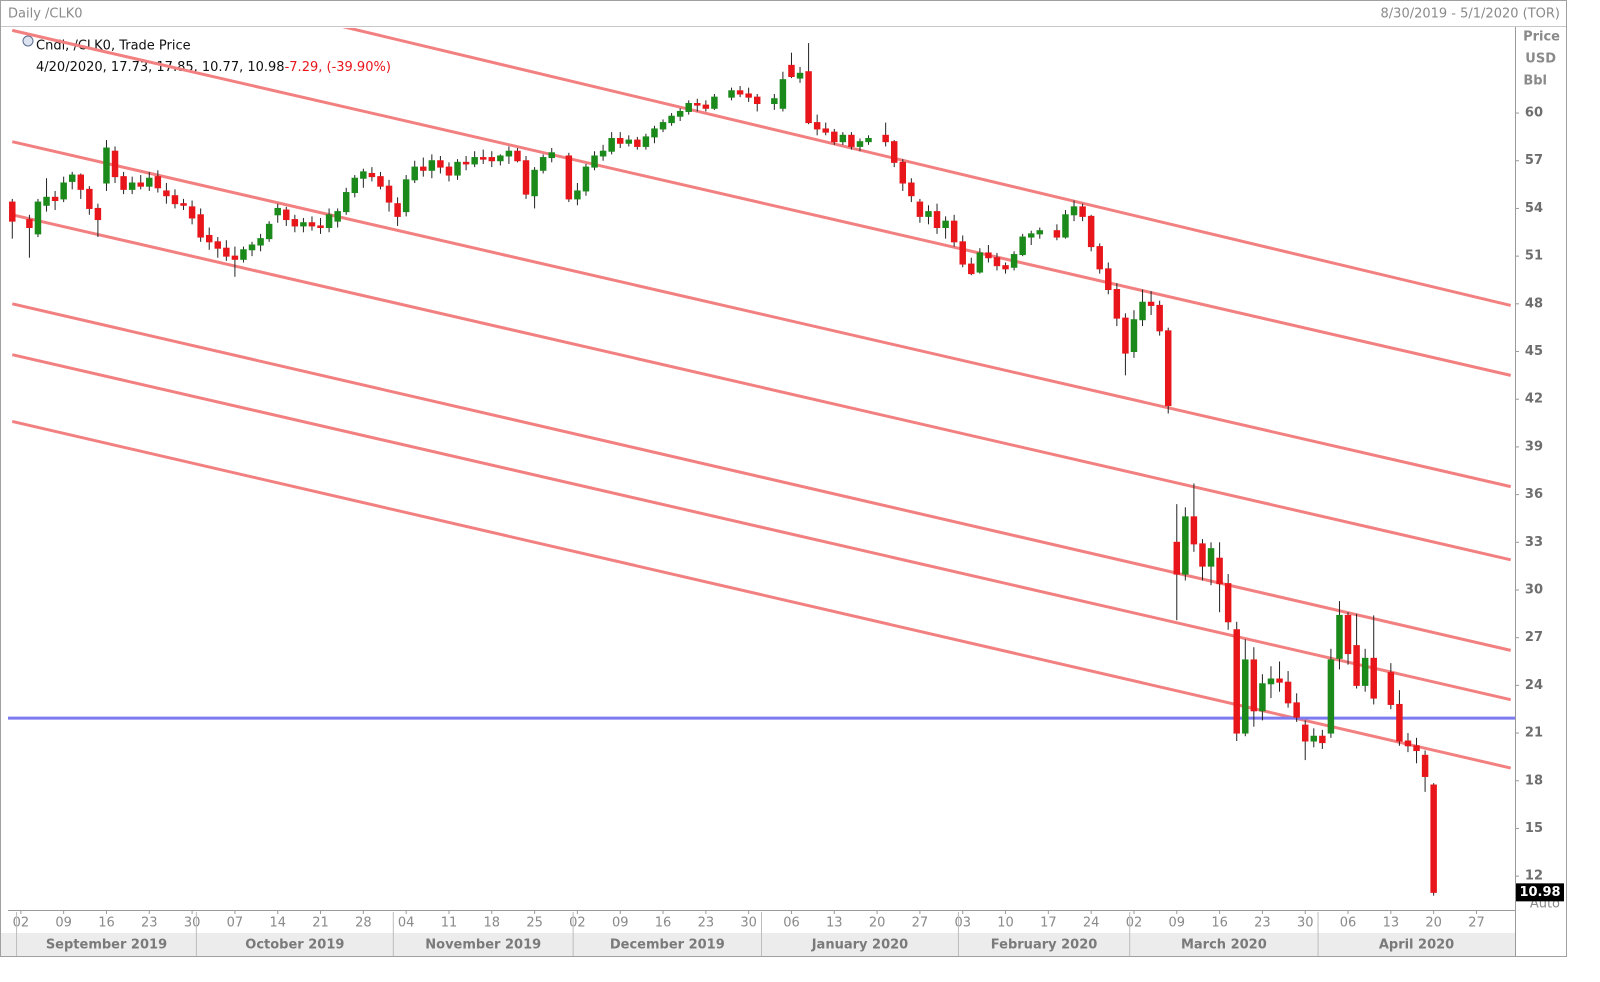 Image resolution: width=1600 pixels, height=982 pixels. Describe the element at coordinates (106, 923) in the screenshot. I see `x-tick-label: 16` at that location.